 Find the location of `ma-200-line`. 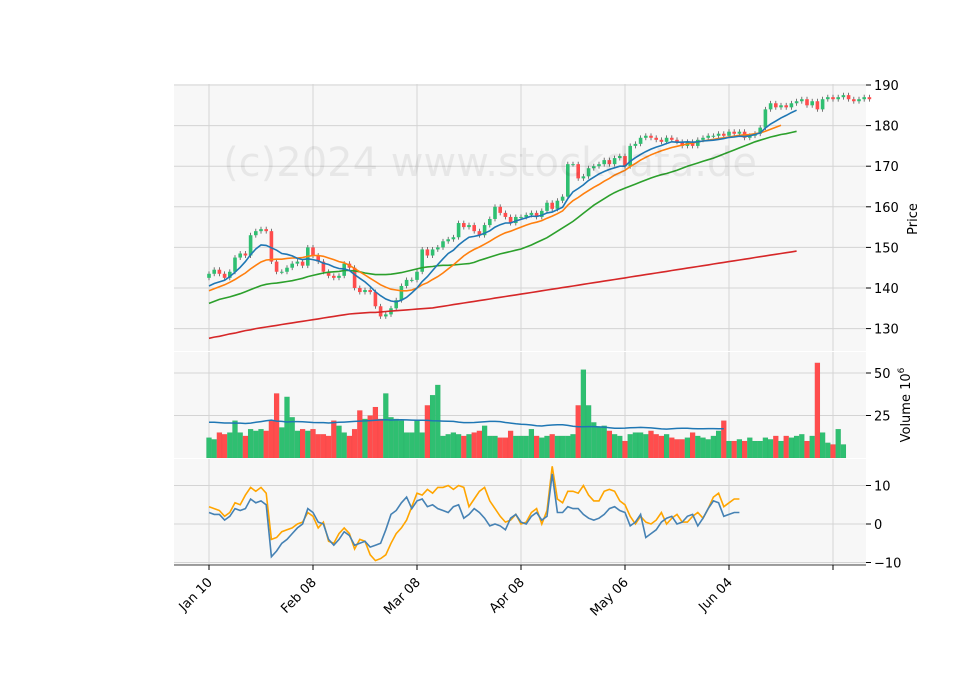

ma-200-line is located at coordinates (502, 295).